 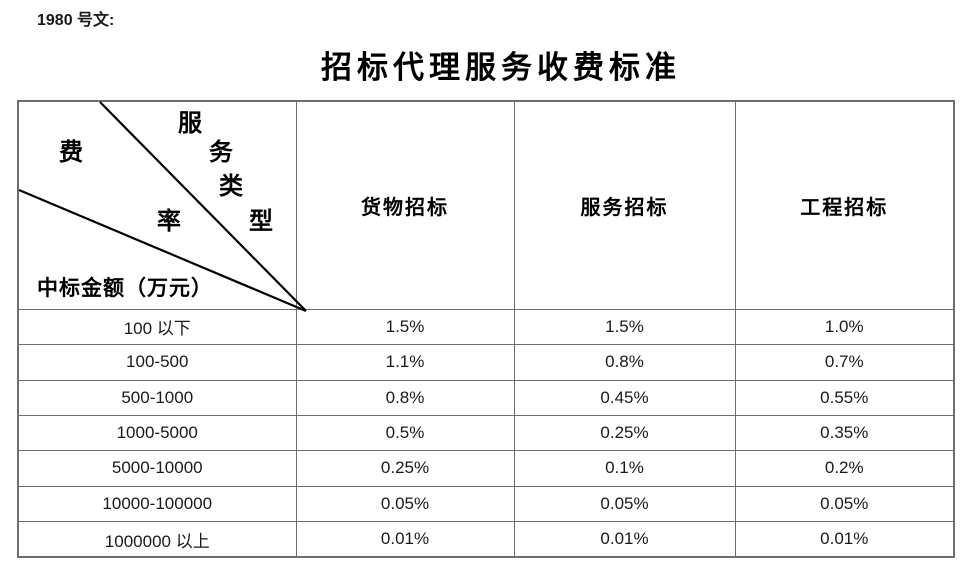 I want to click on rate-cell: 0.45%, so click(x=624, y=397).